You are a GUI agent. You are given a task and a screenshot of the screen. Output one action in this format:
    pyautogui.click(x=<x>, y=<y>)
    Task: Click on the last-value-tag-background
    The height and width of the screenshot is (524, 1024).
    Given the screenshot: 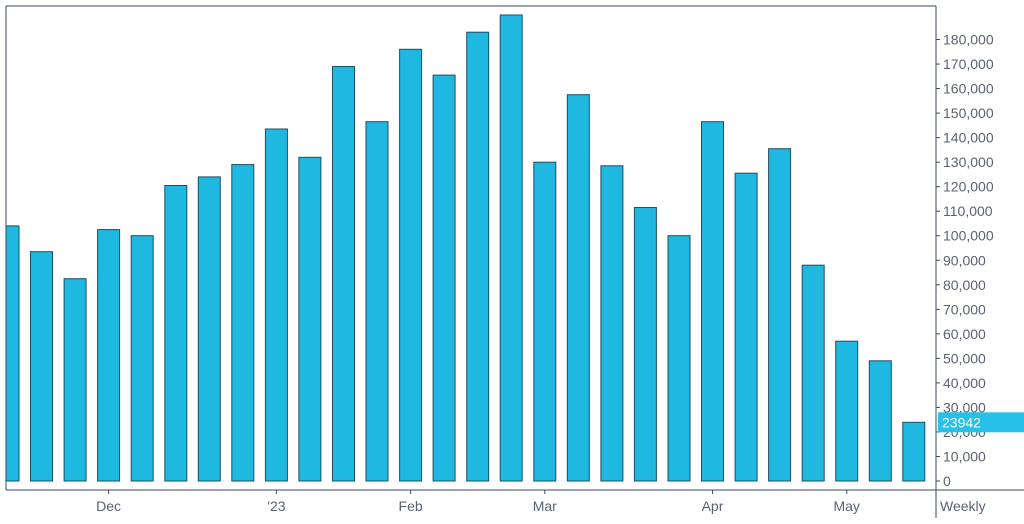 What is the action you would take?
    pyautogui.click(x=981, y=422)
    